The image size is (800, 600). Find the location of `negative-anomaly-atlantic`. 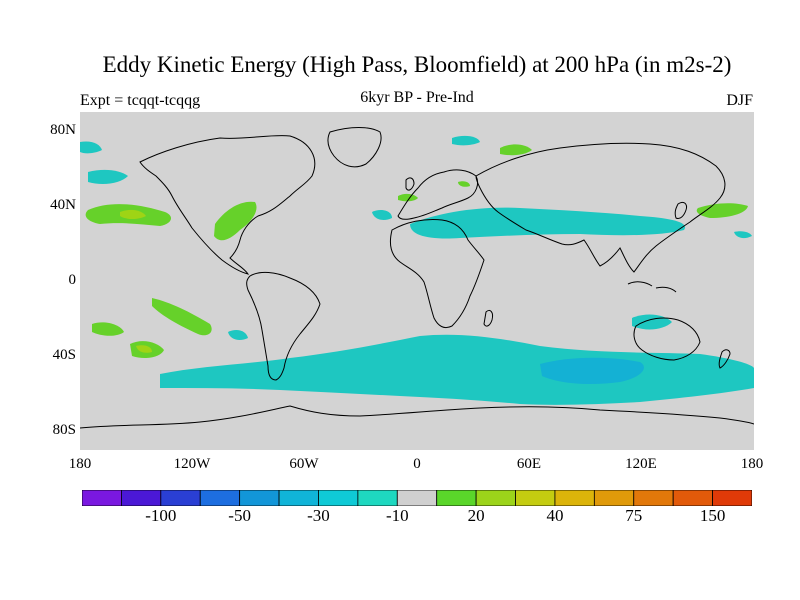

negative-anomaly-atlantic is located at coordinates (382, 215).